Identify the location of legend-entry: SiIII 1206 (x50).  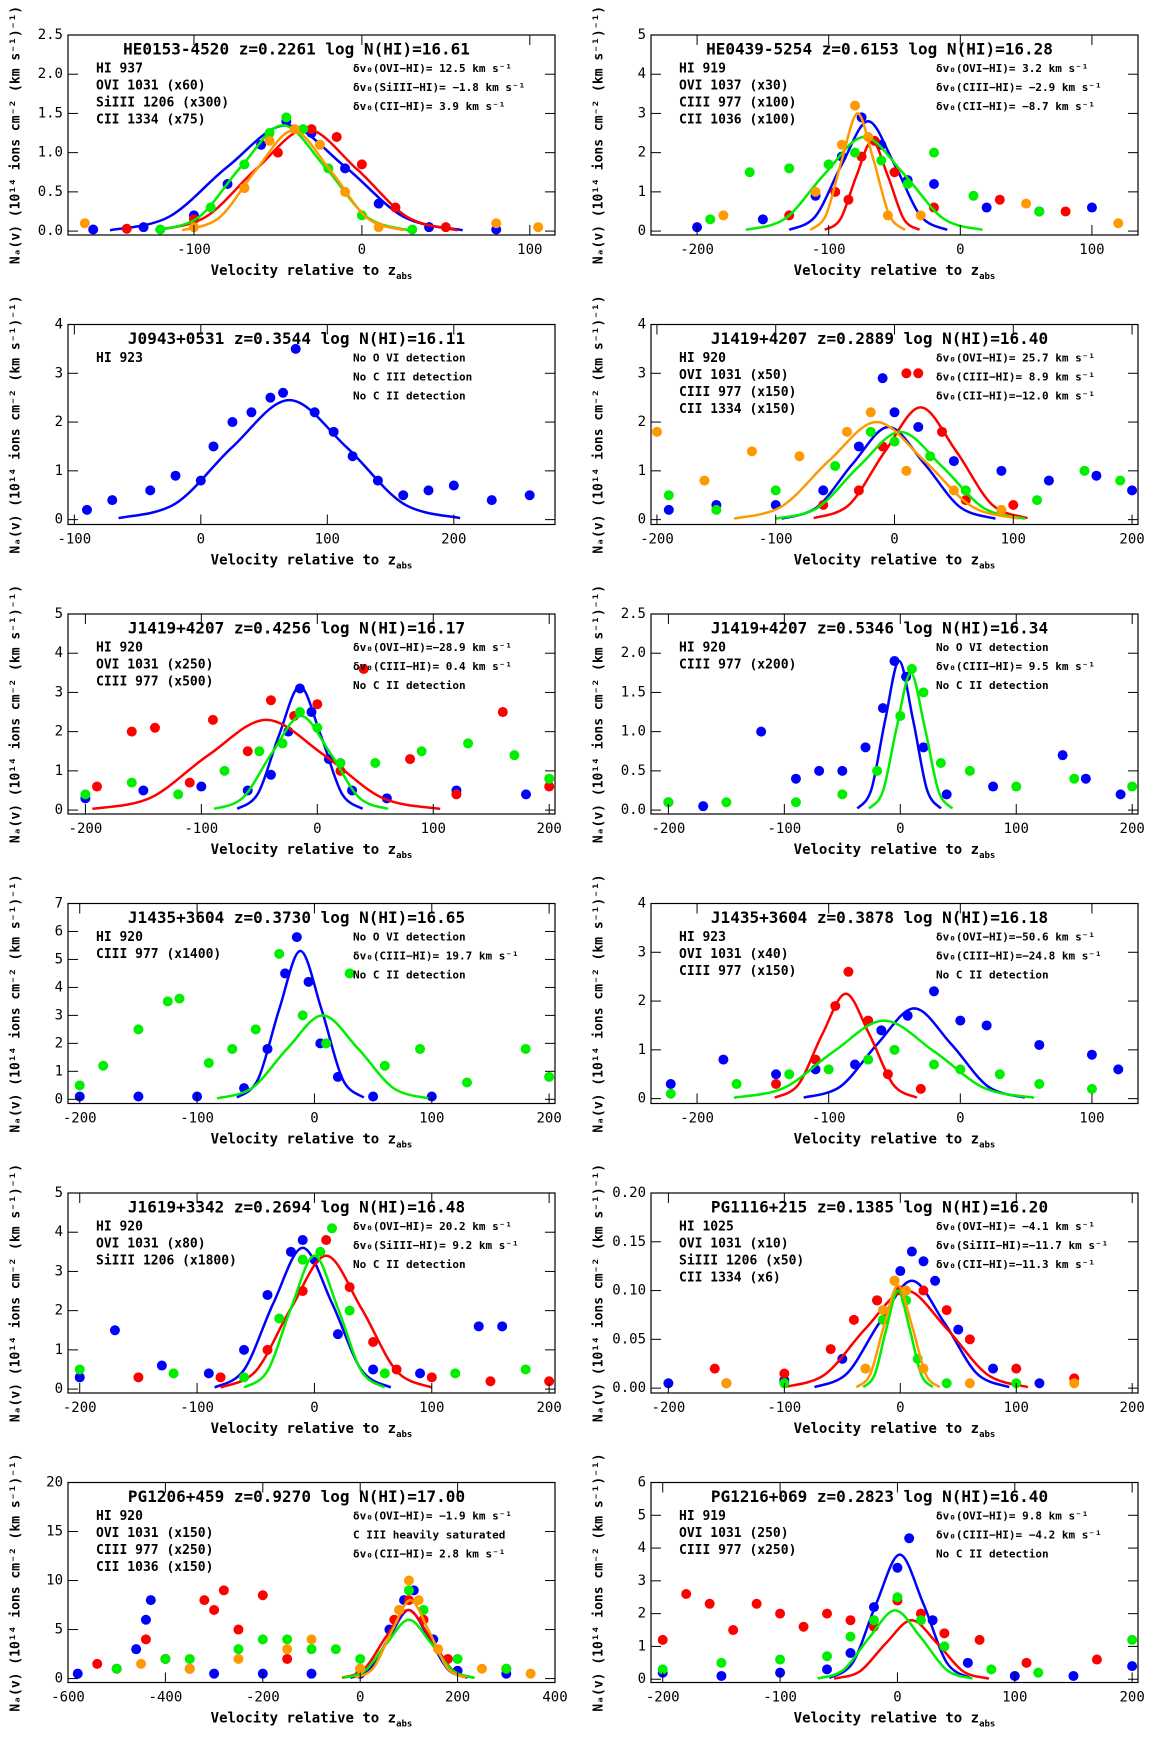
(741, 1261).